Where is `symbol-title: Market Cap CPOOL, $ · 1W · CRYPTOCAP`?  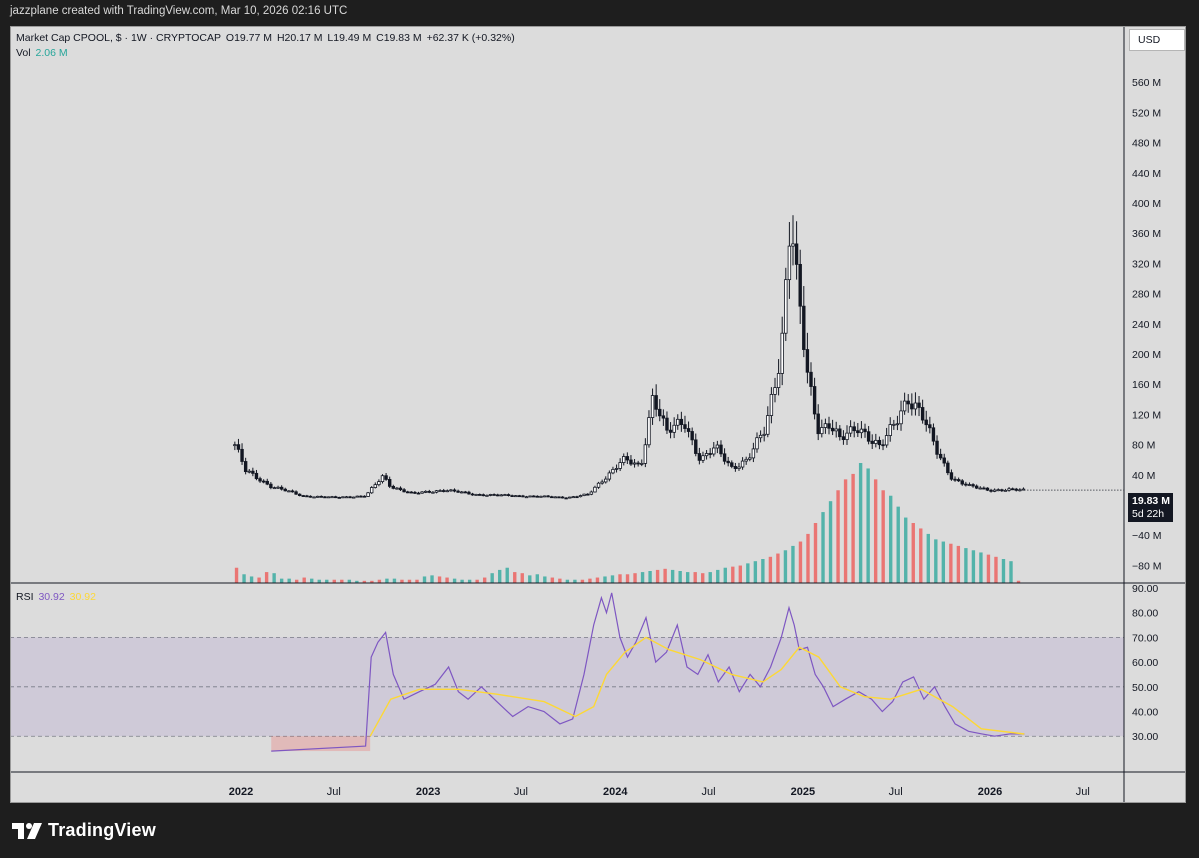 symbol-title: Market Cap CPOOL, $ · 1W · CRYPTOCAP is located at coordinates (118, 38).